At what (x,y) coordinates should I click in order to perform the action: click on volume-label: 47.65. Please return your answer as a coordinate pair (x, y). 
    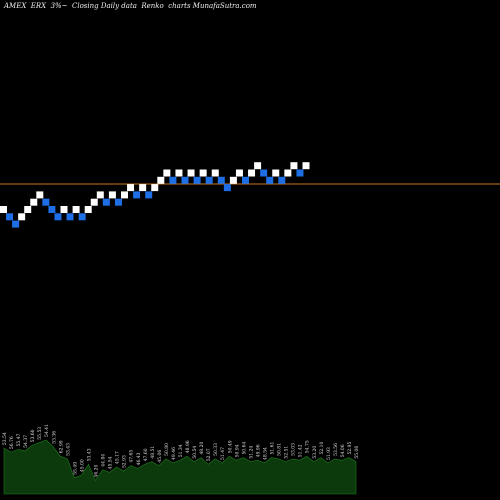
    Looking at the image, I should click on (132, 456).